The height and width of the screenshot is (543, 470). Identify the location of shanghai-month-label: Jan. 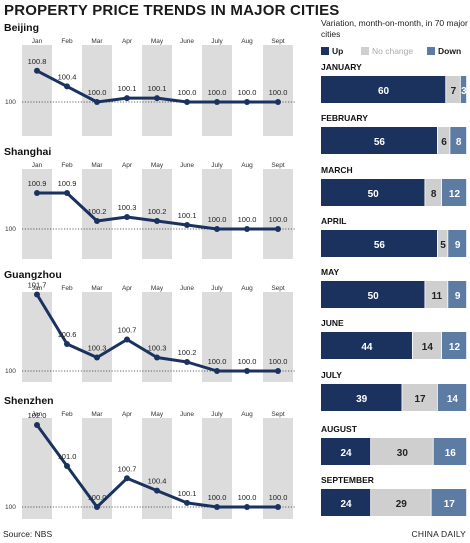
(37, 165).